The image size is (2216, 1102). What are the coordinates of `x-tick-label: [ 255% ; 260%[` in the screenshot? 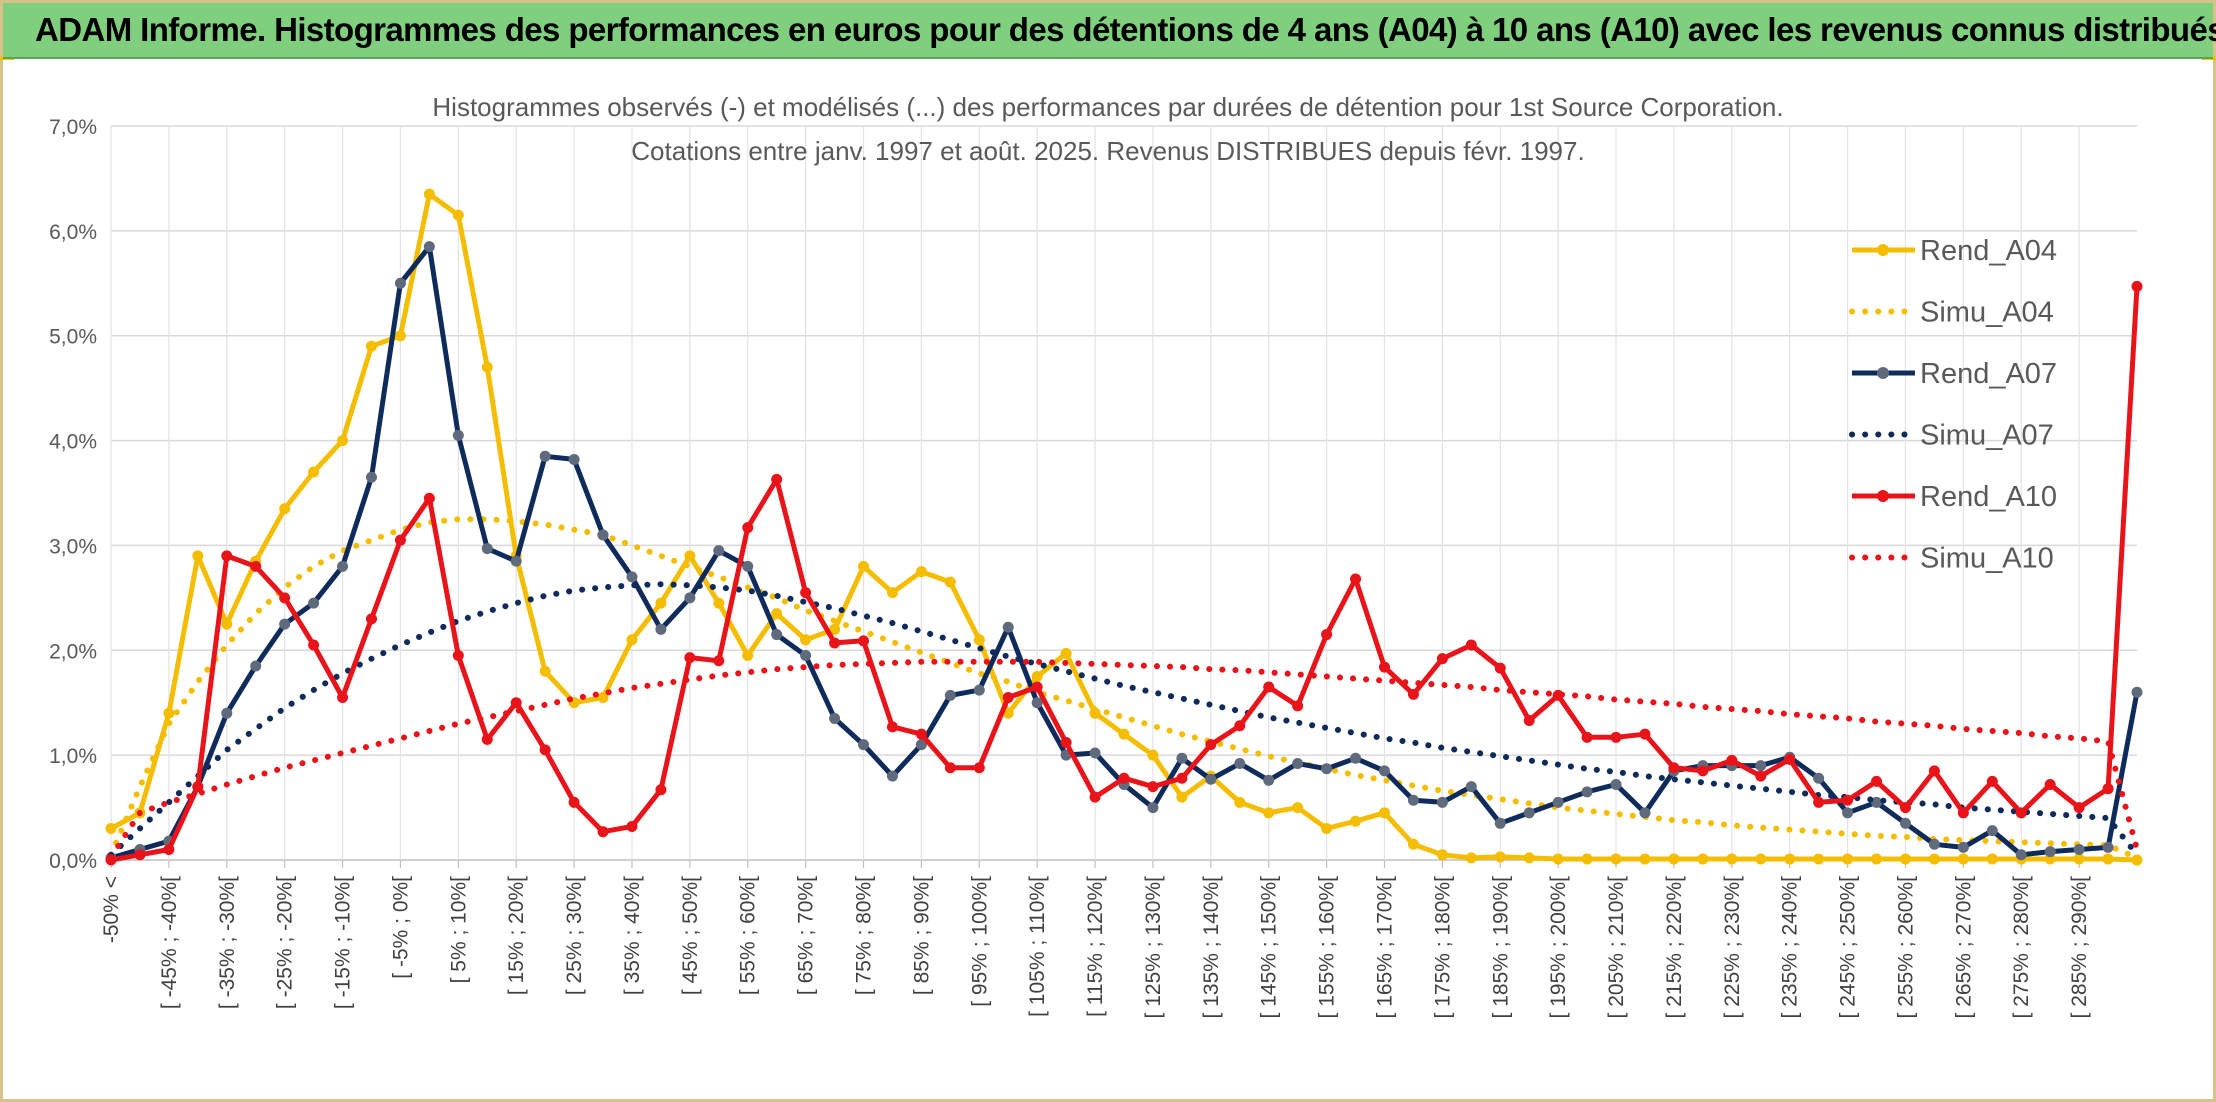 It's located at (1905, 947).